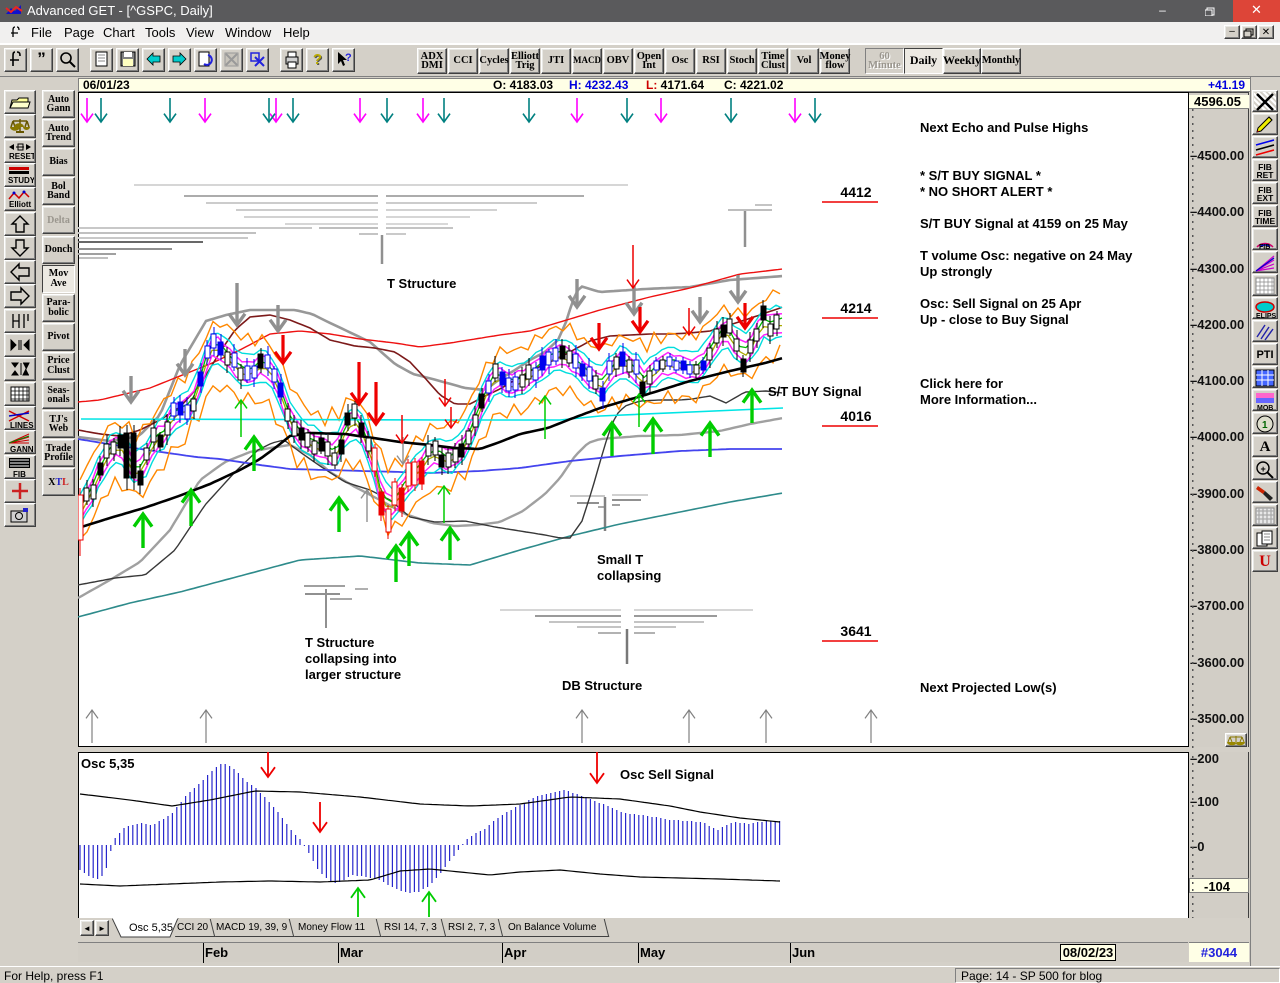  What do you see at coordinates (994, 319) in the screenshot?
I see `svg-text: Up - close to Buy Signal` at bounding box center [994, 319].